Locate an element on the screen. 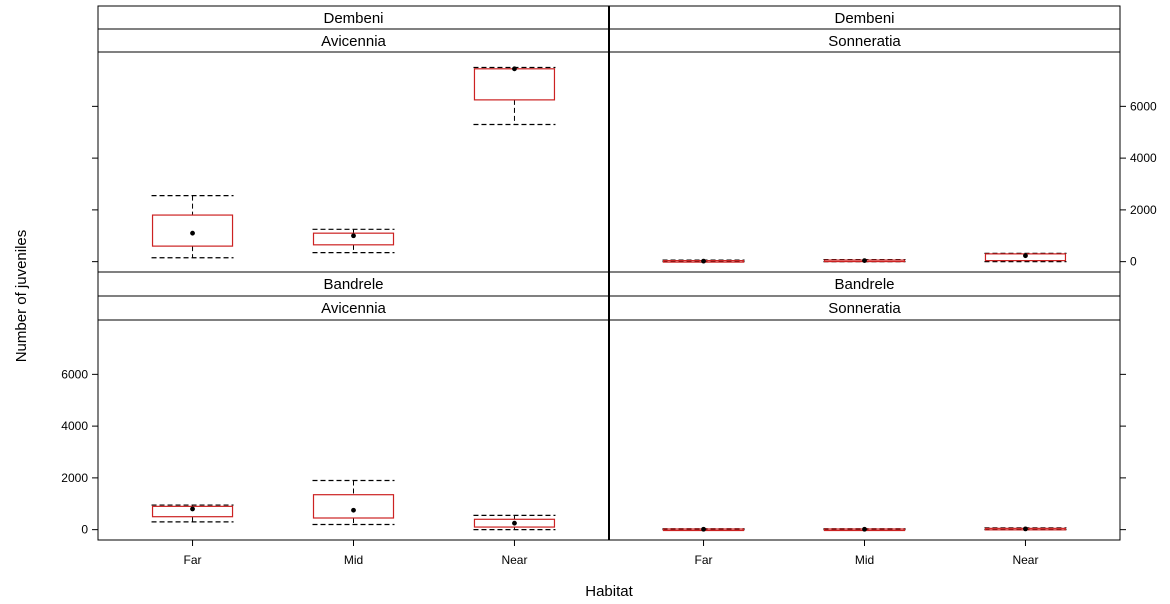  y-axis-title: Number of juveniles is located at coordinates (21, 296).